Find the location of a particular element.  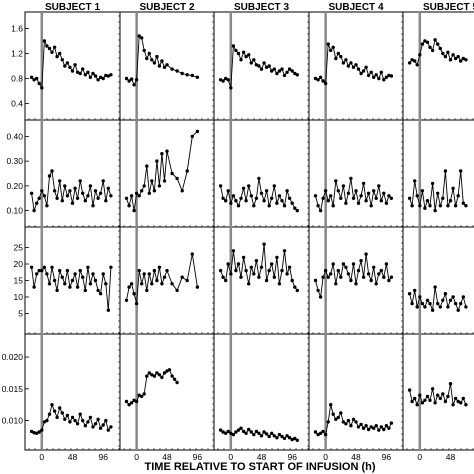

subject-title: SUBJECT 4 is located at coordinates (355, 7).